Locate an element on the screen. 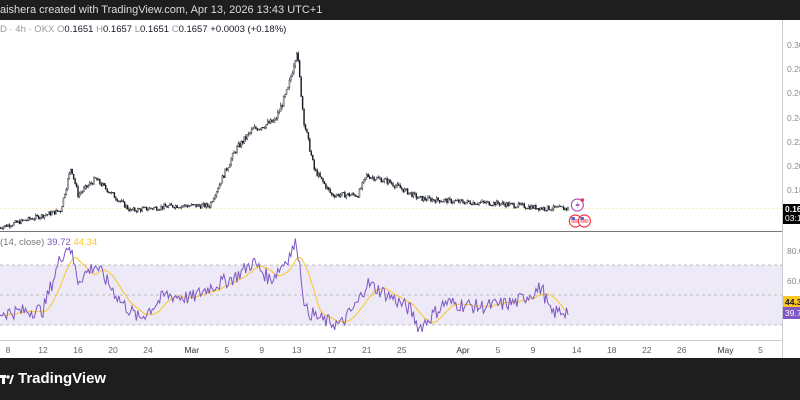  flag-canton is located at coordinates (573, 218).